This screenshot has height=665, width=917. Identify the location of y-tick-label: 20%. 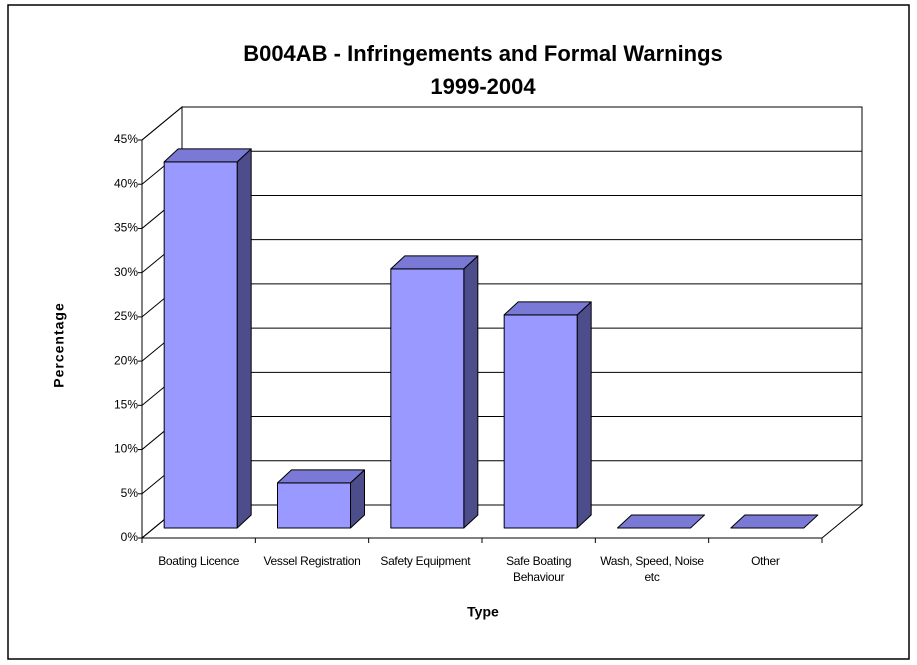
(126, 360).